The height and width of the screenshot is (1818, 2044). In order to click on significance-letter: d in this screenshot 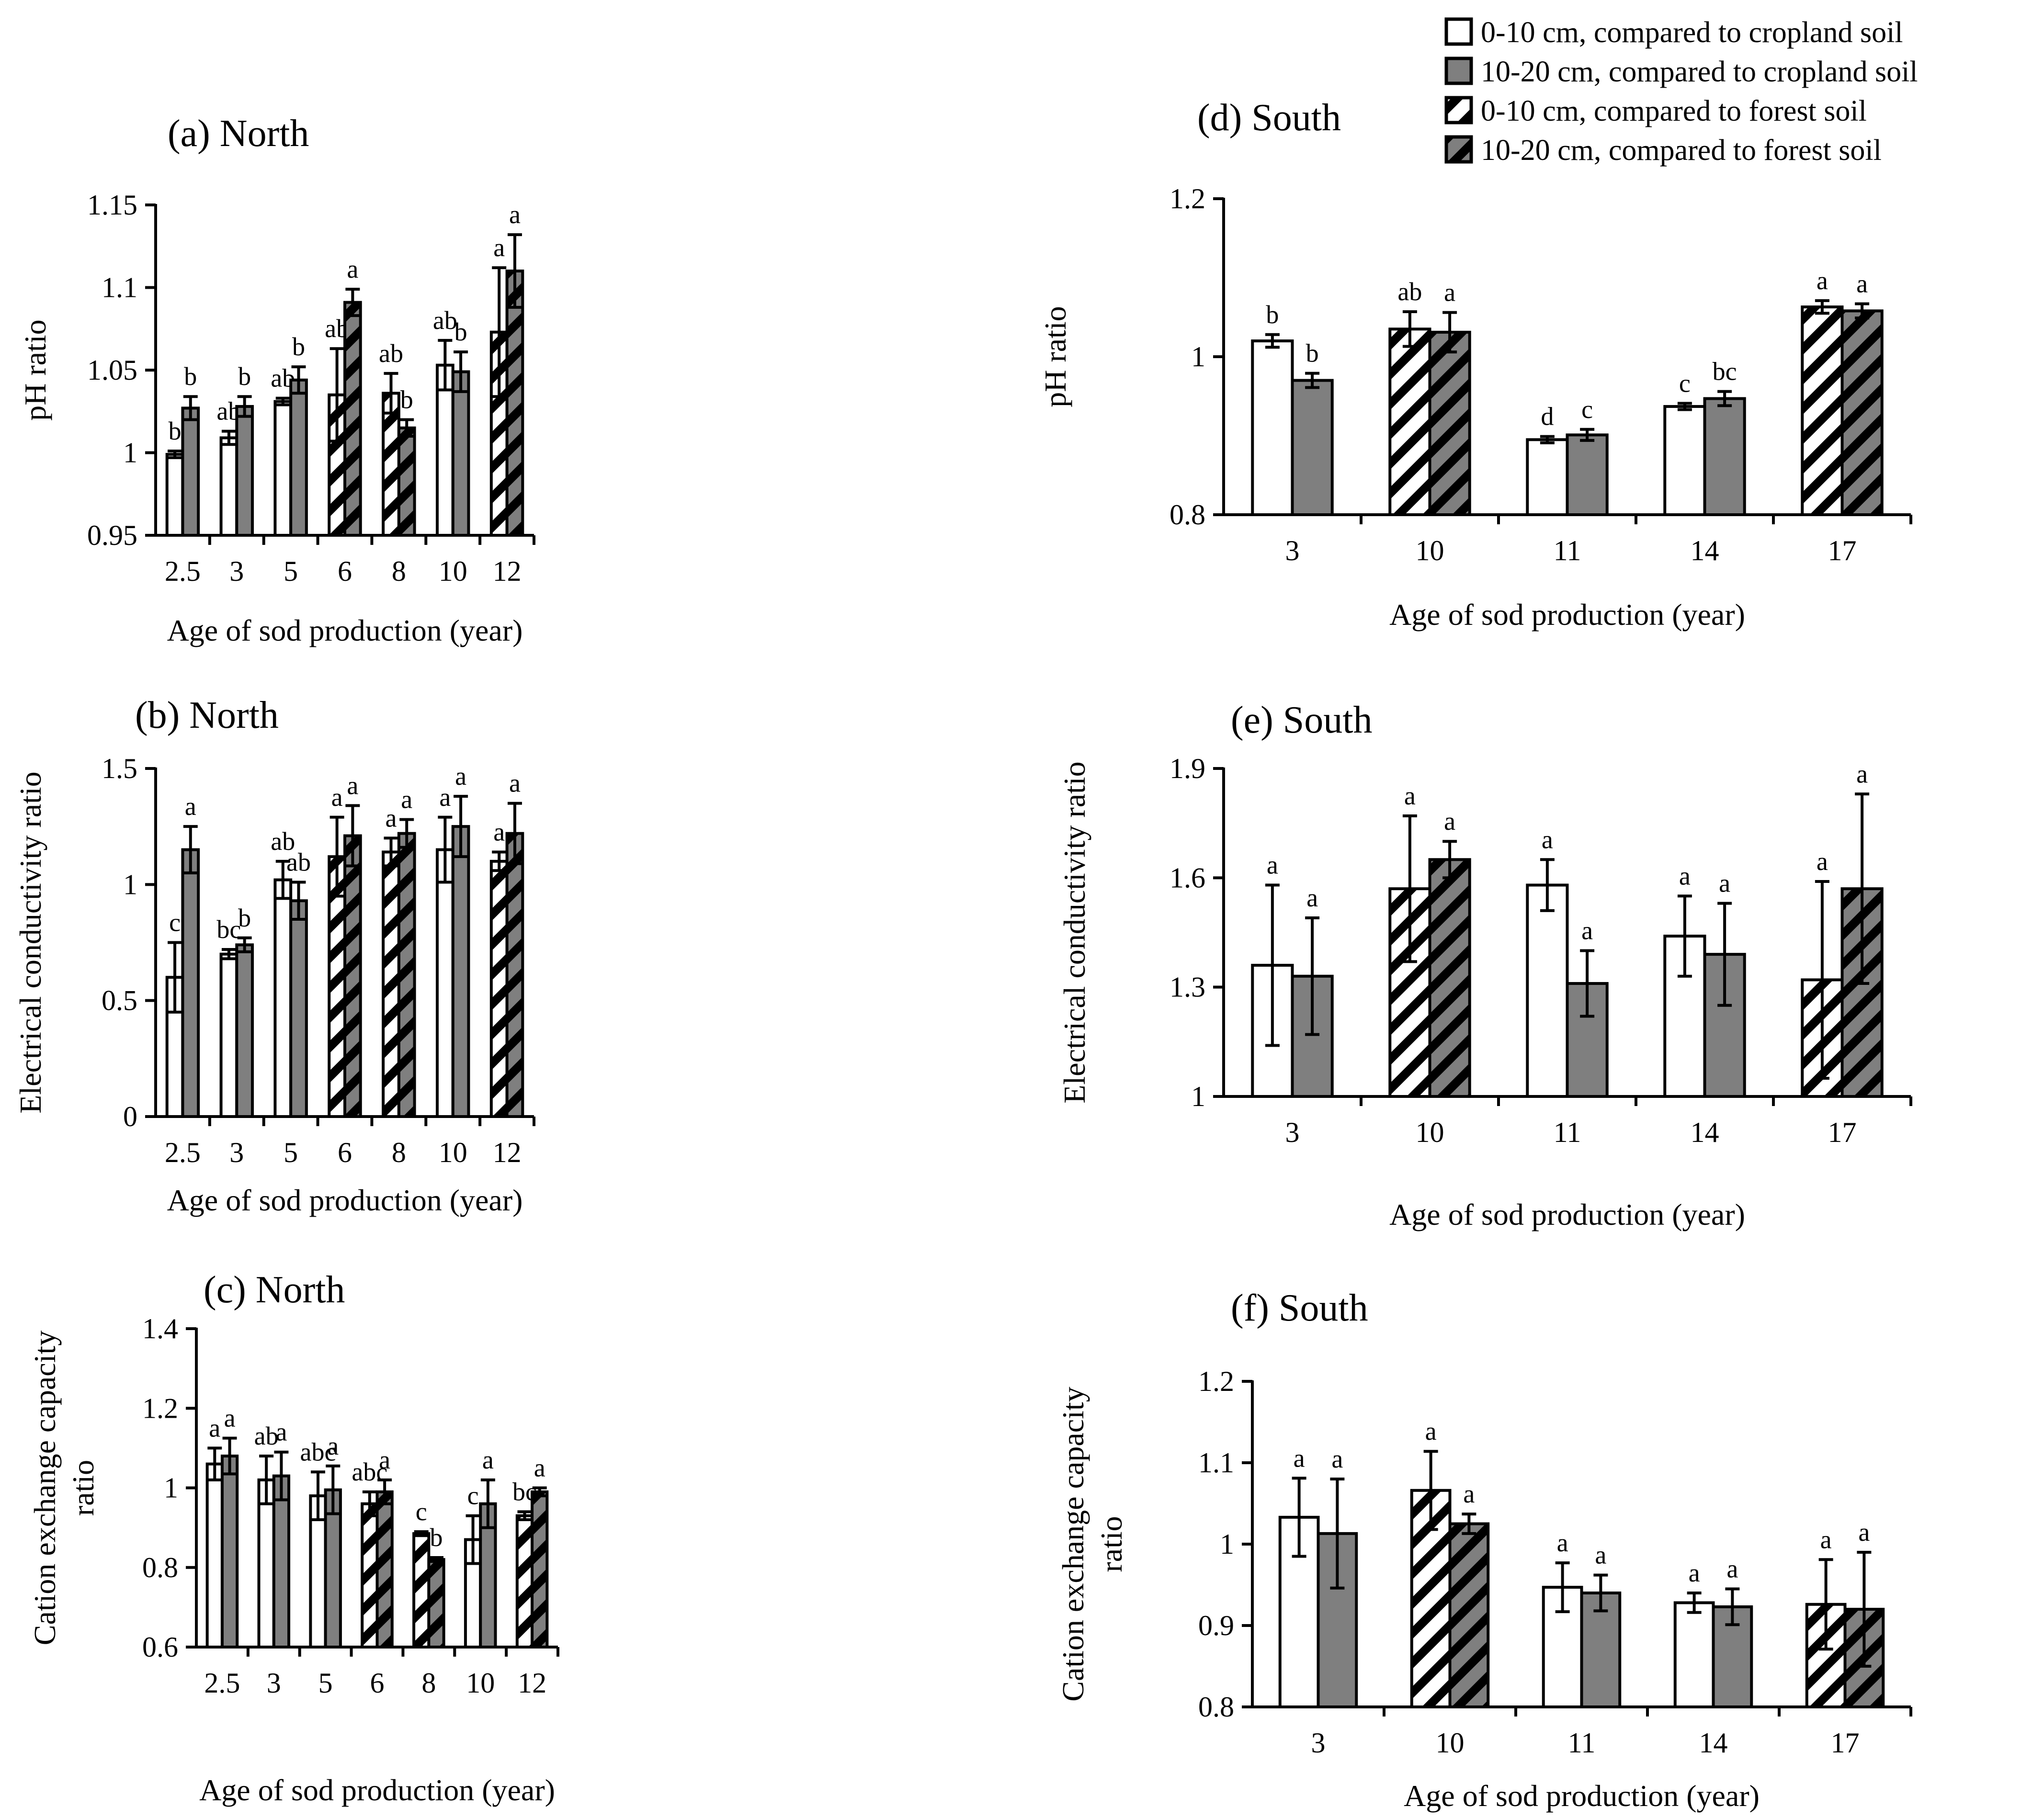, I will do `click(1547, 416)`.